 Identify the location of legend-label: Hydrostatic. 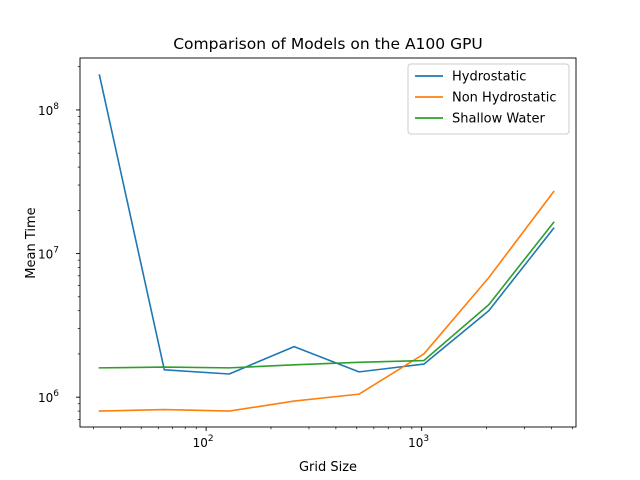
(489, 77).